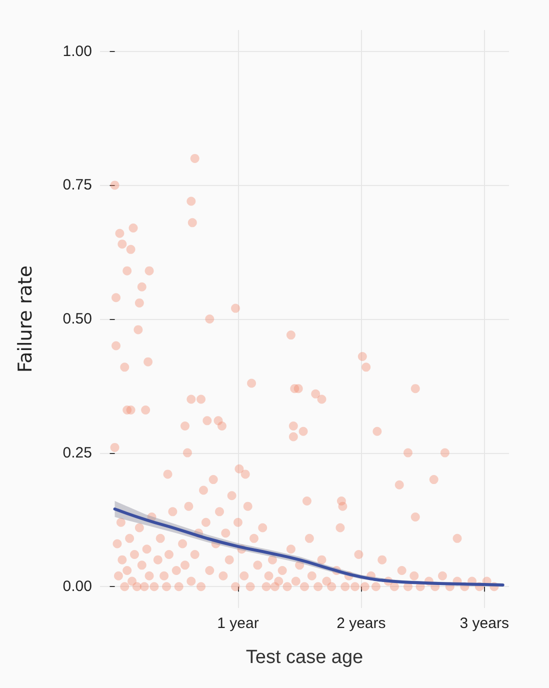  Describe the element at coordinates (77, 453) in the screenshot. I see `y-tick-label: 0.25` at that location.